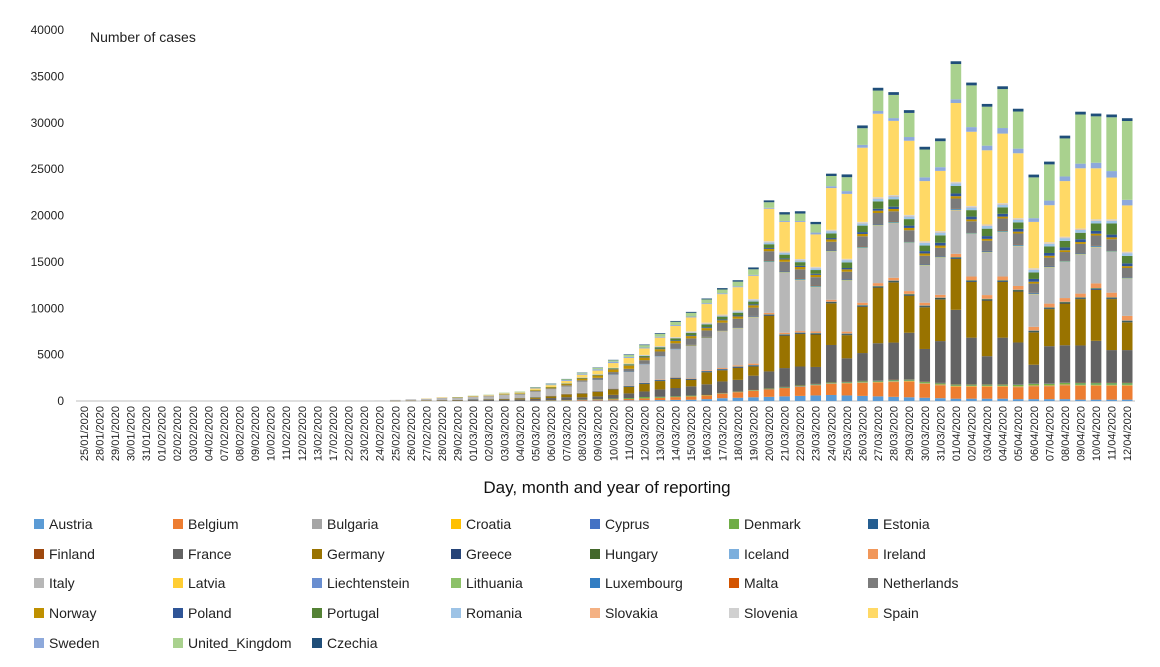  What do you see at coordinates (801, 433) in the screenshot?
I see `x-tick-label: 22/03/2020` at bounding box center [801, 433].